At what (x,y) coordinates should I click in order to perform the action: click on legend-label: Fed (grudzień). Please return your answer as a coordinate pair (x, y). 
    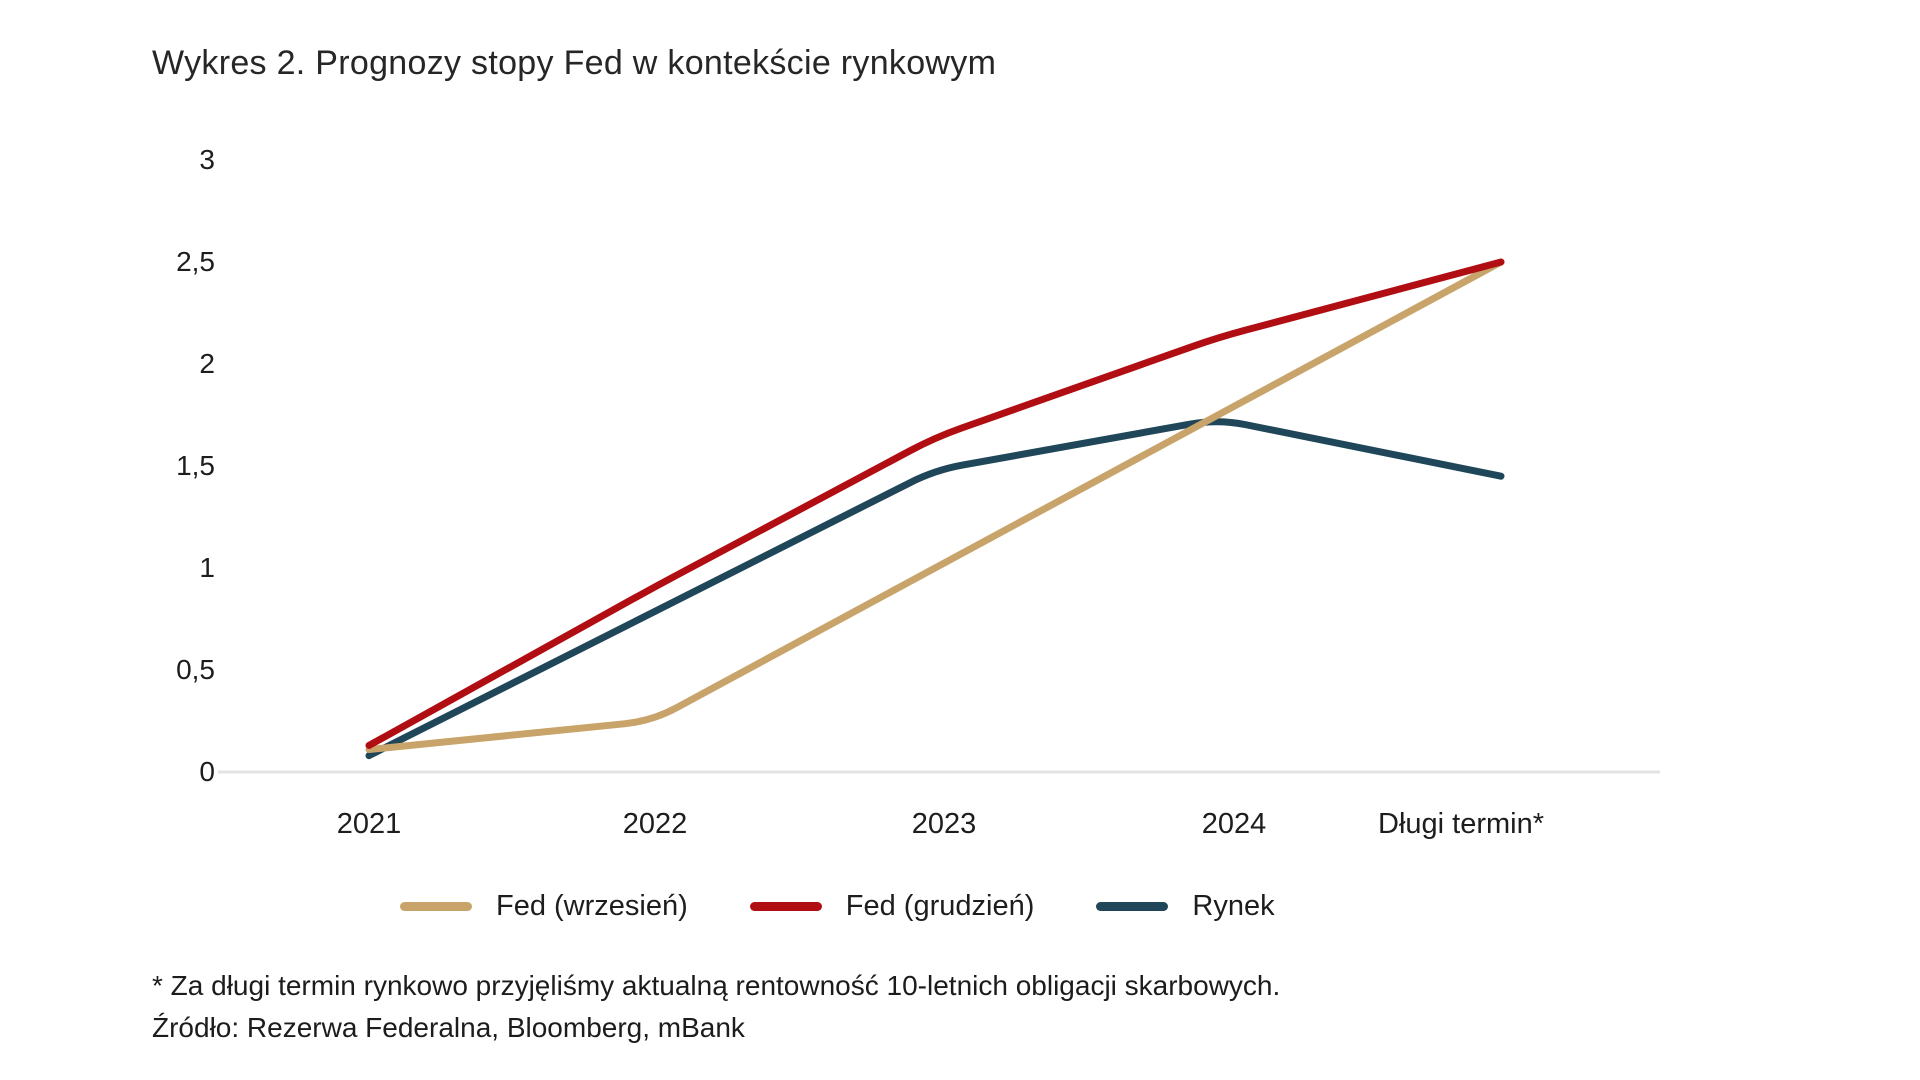
    Looking at the image, I should click on (940, 906).